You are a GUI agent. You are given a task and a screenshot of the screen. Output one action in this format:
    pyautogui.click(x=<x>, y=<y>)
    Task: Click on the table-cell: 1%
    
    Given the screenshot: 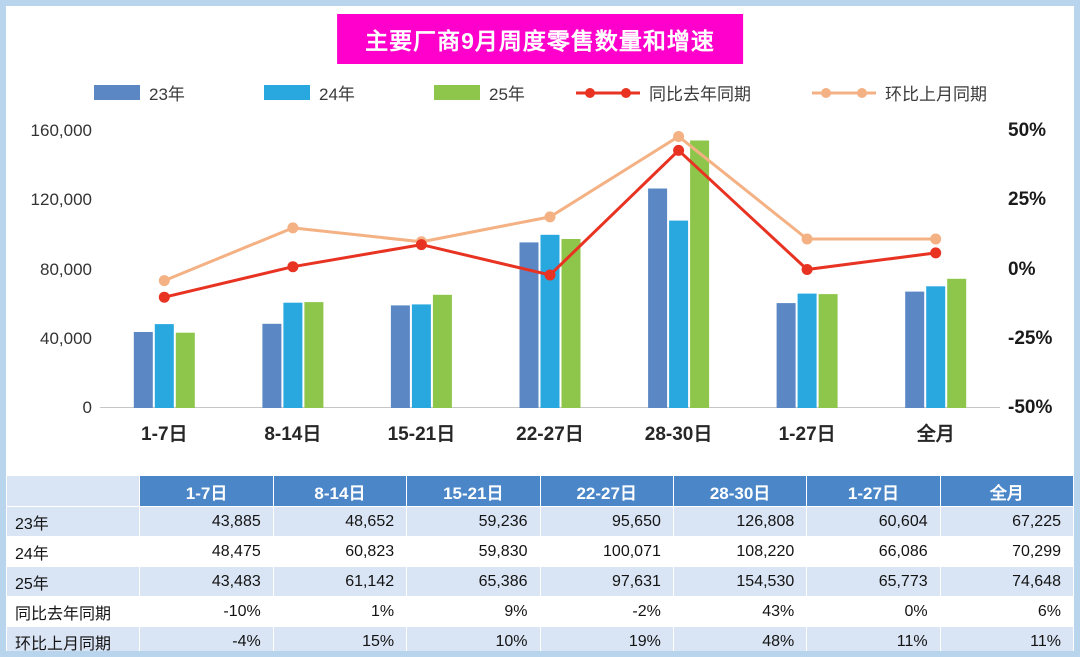 What is the action you would take?
    pyautogui.click(x=340, y=611)
    